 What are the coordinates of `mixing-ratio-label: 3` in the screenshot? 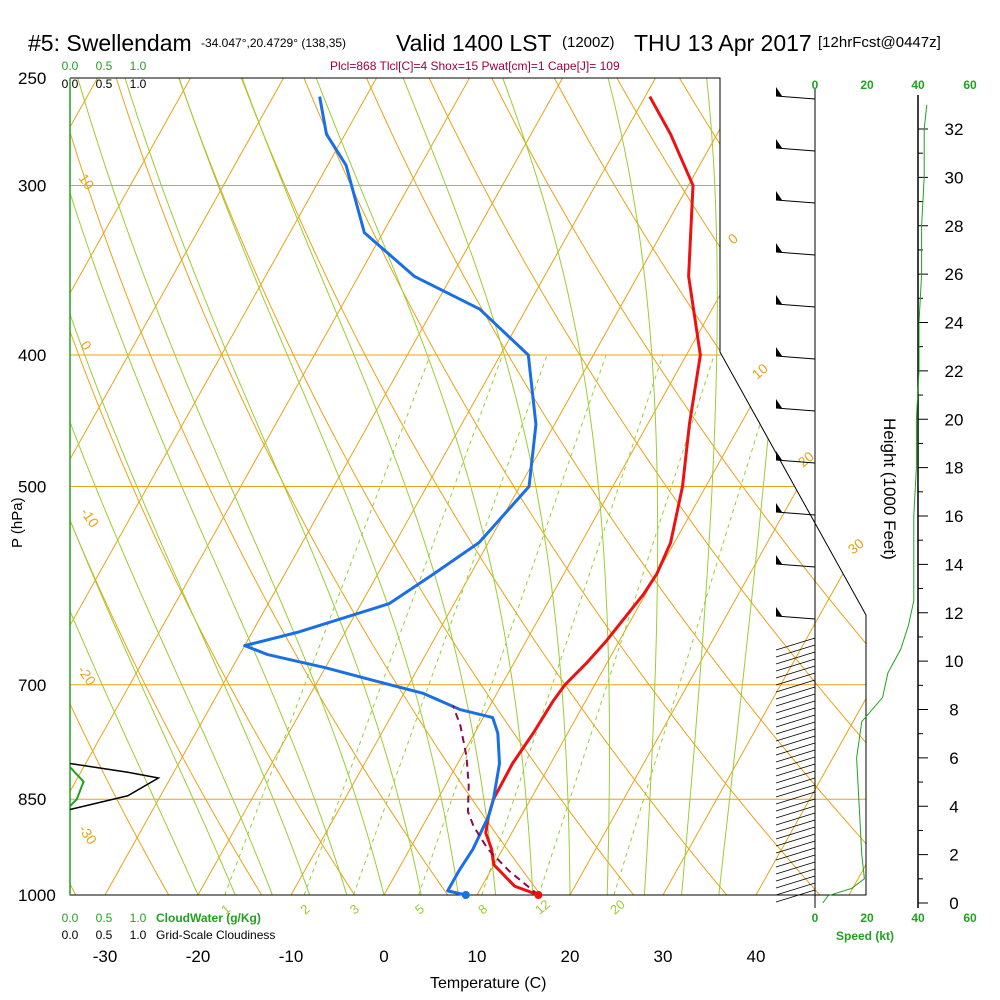 It's located at (354, 909).